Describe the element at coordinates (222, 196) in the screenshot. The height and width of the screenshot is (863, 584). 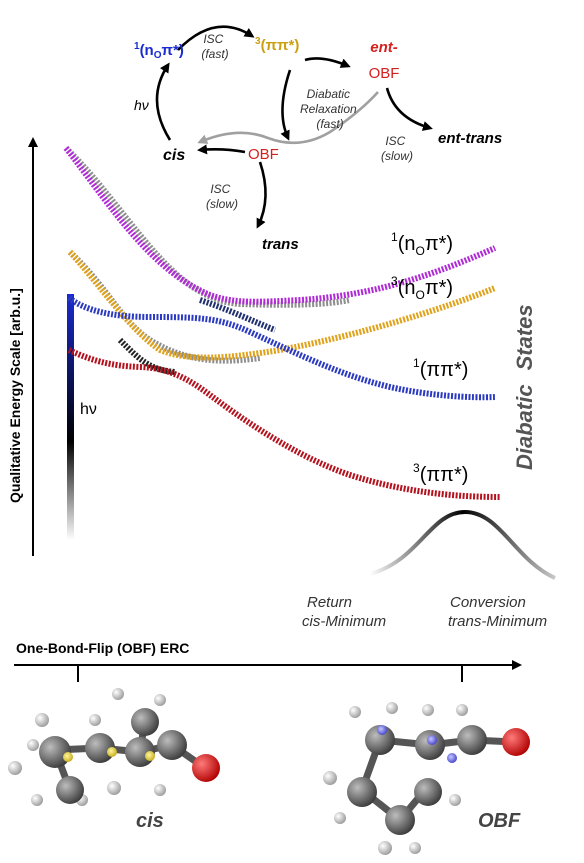
I see `isc-slow-left-label: ISC (slow)` at that location.